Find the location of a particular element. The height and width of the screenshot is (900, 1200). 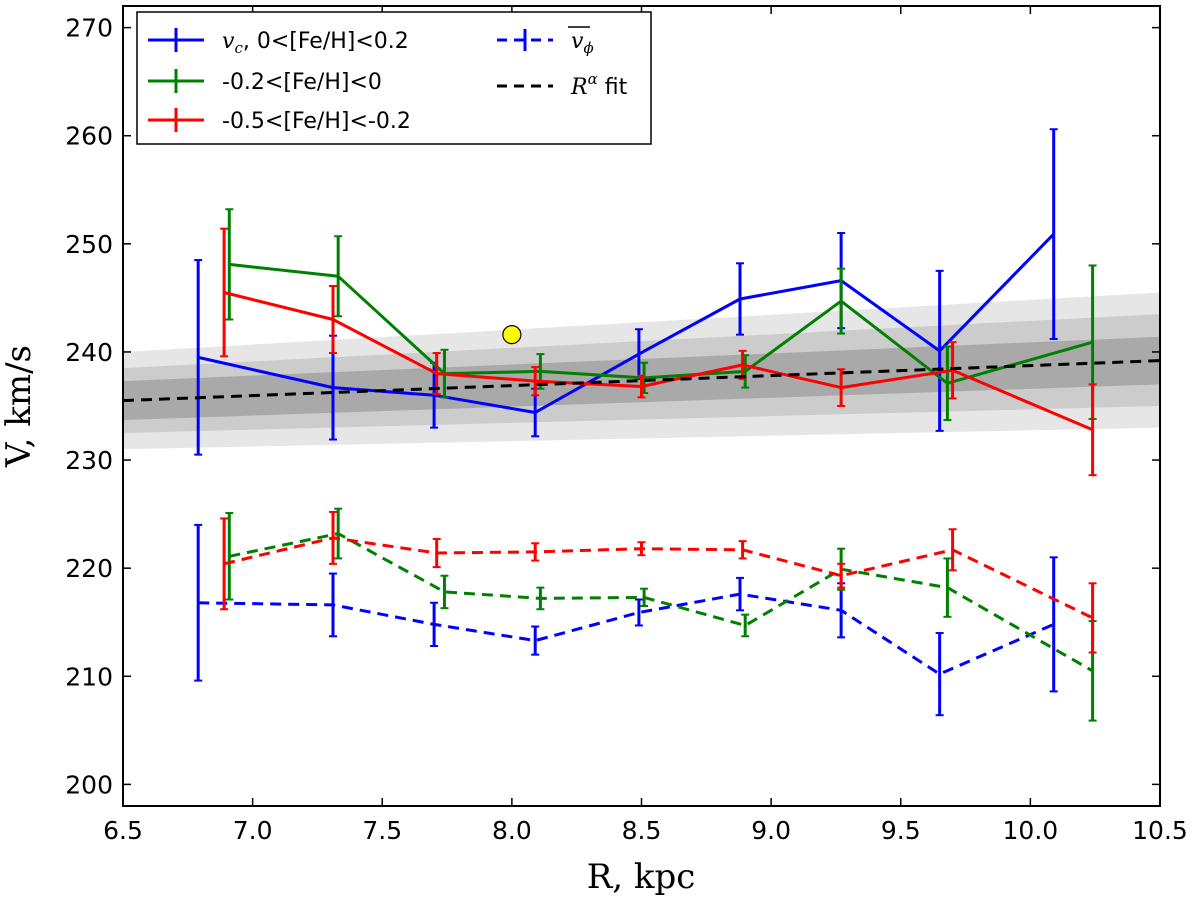

x-tick-label: 9.5 is located at coordinates (901, 830).